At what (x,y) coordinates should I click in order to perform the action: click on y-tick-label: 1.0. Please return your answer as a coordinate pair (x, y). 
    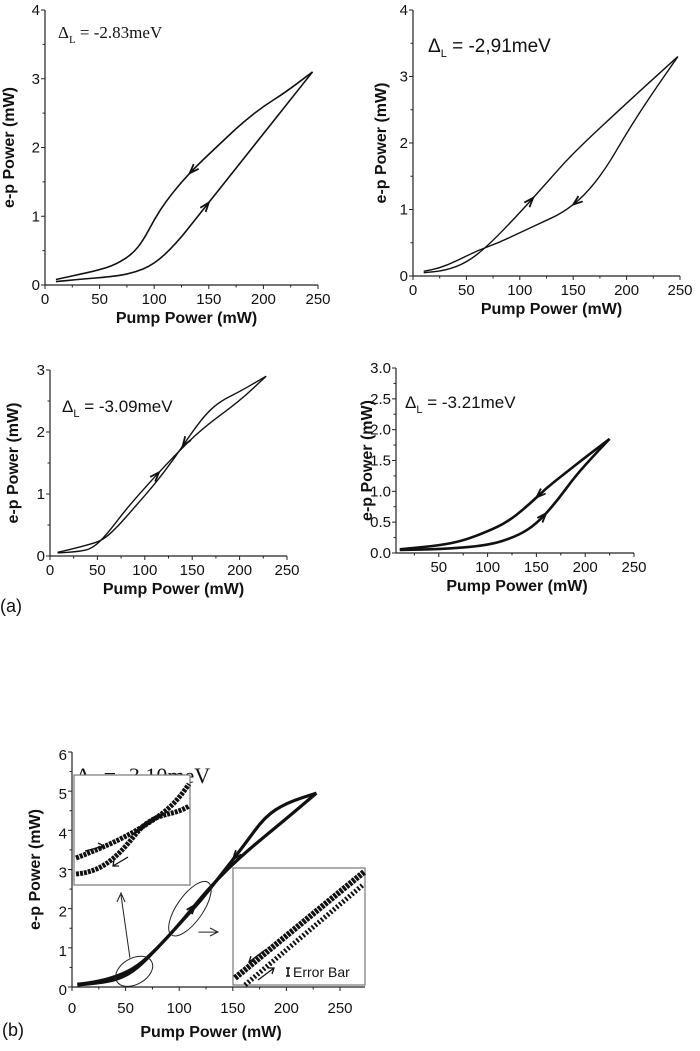
    Looking at the image, I should click on (380, 491).